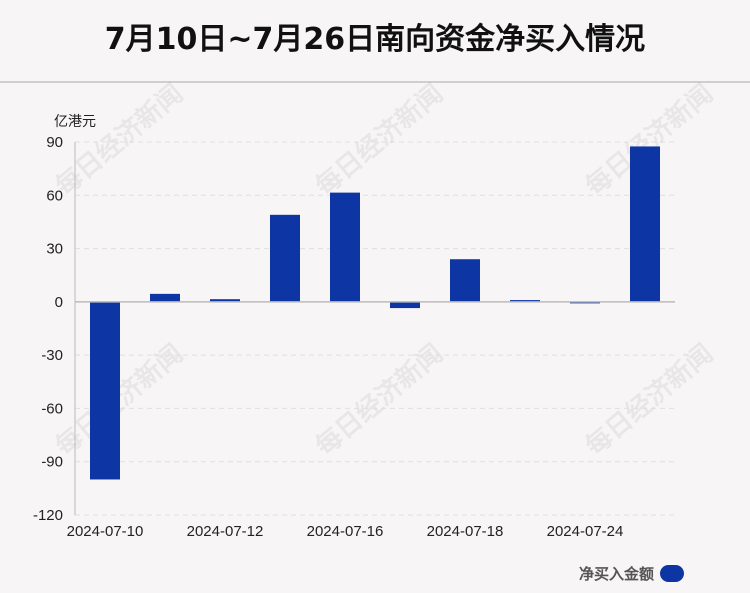  Describe the element at coordinates (52, 355) in the screenshot. I see `y-tick-label: -30` at that location.